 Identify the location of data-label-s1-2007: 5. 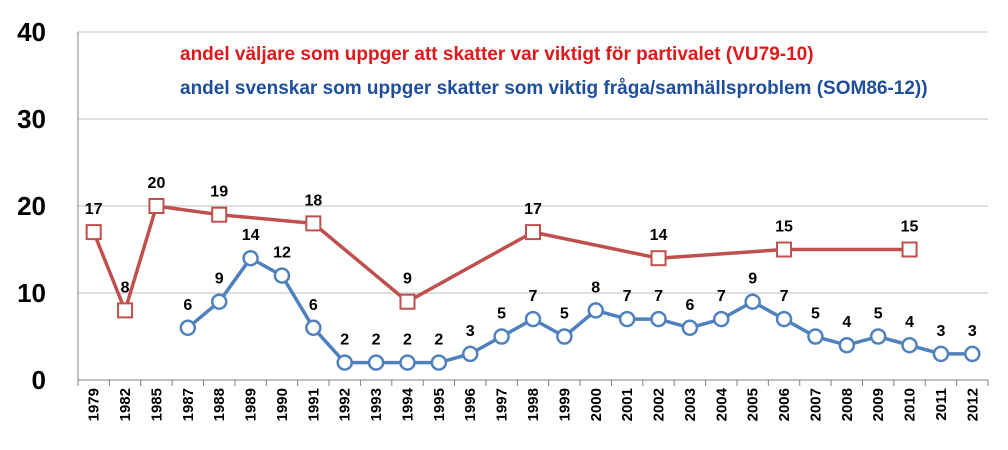
(815, 314).